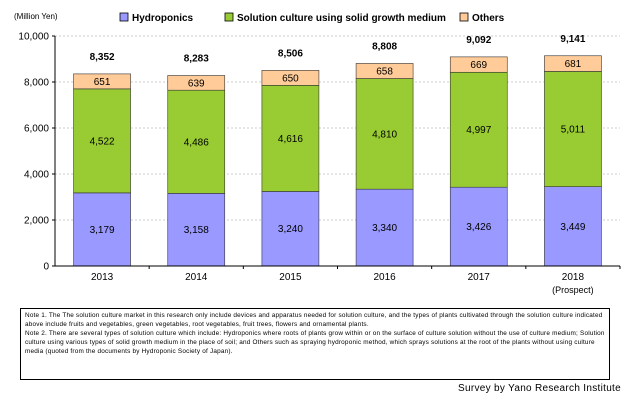 The height and width of the screenshot is (405, 635). I want to click on data-label-2015-2: 650, so click(290, 78).